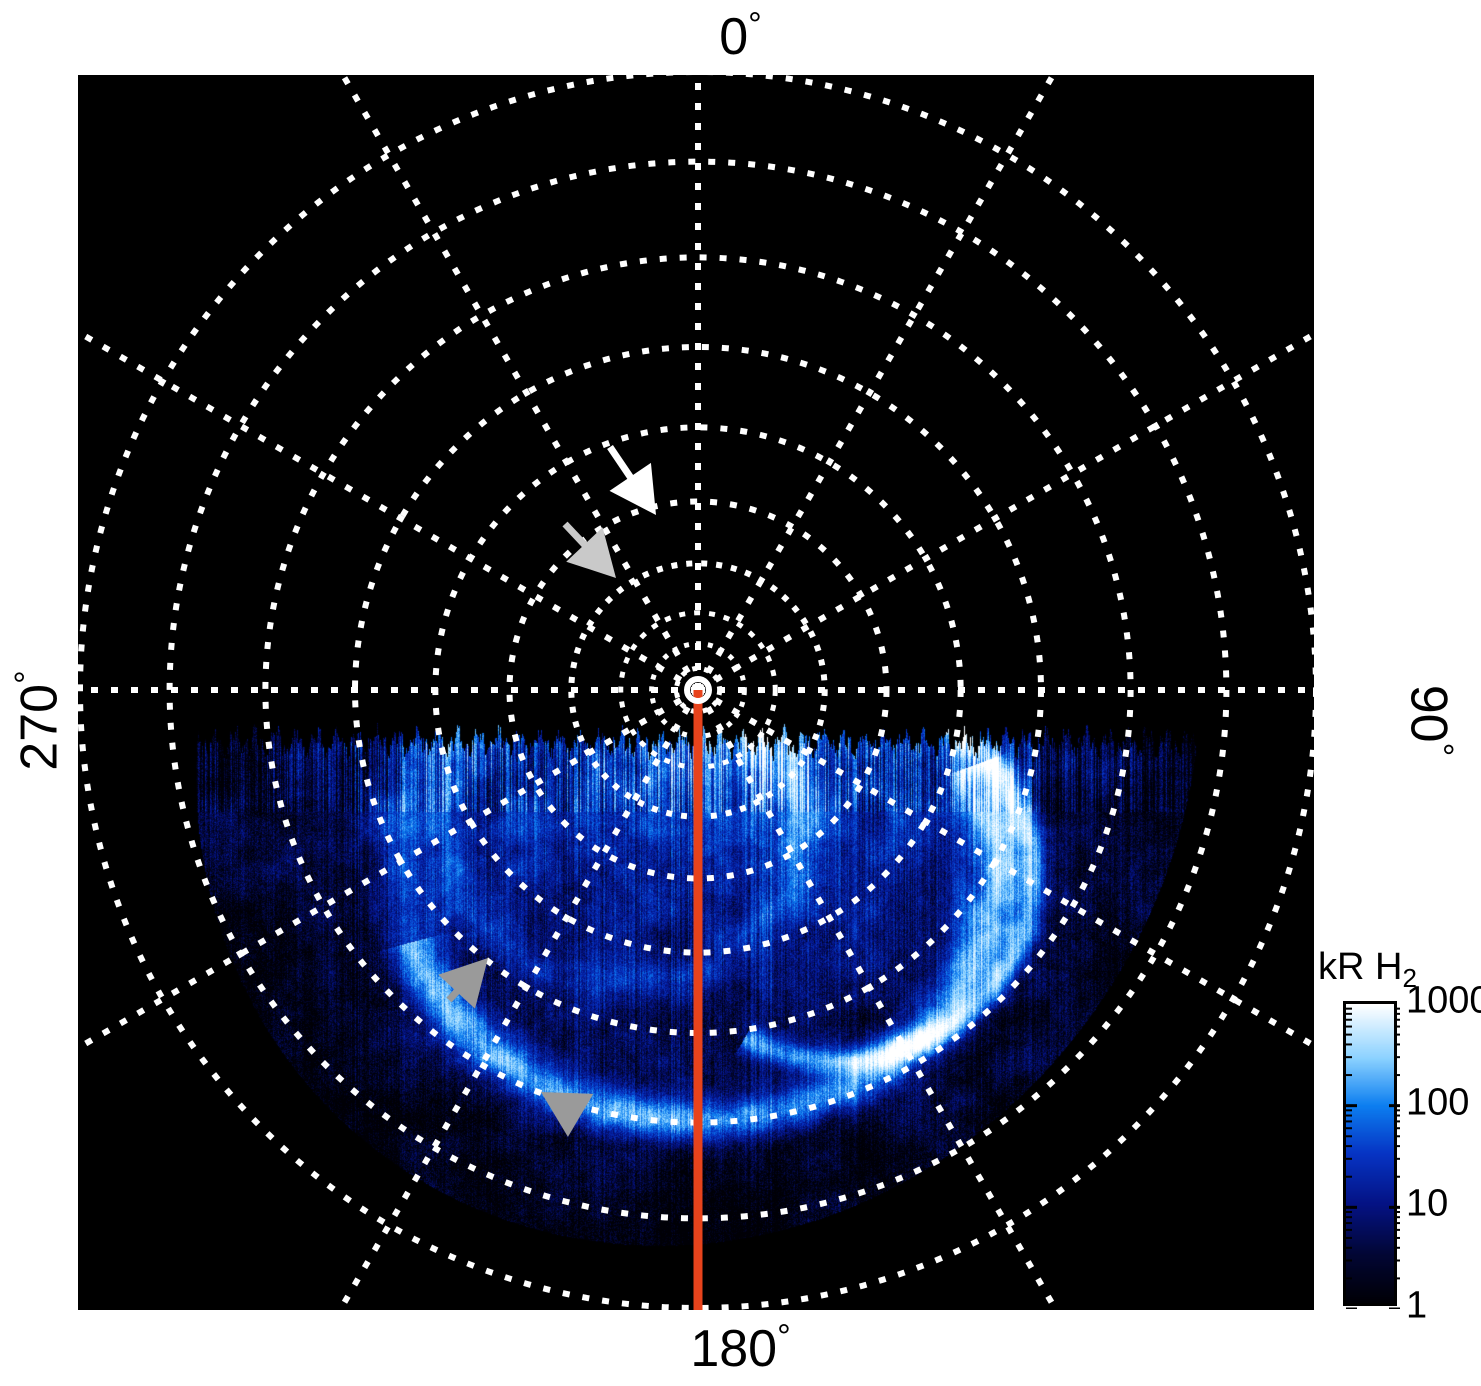 The image size is (1481, 1386). I want to click on colorbar-tick-10: 10, so click(1427, 1203).